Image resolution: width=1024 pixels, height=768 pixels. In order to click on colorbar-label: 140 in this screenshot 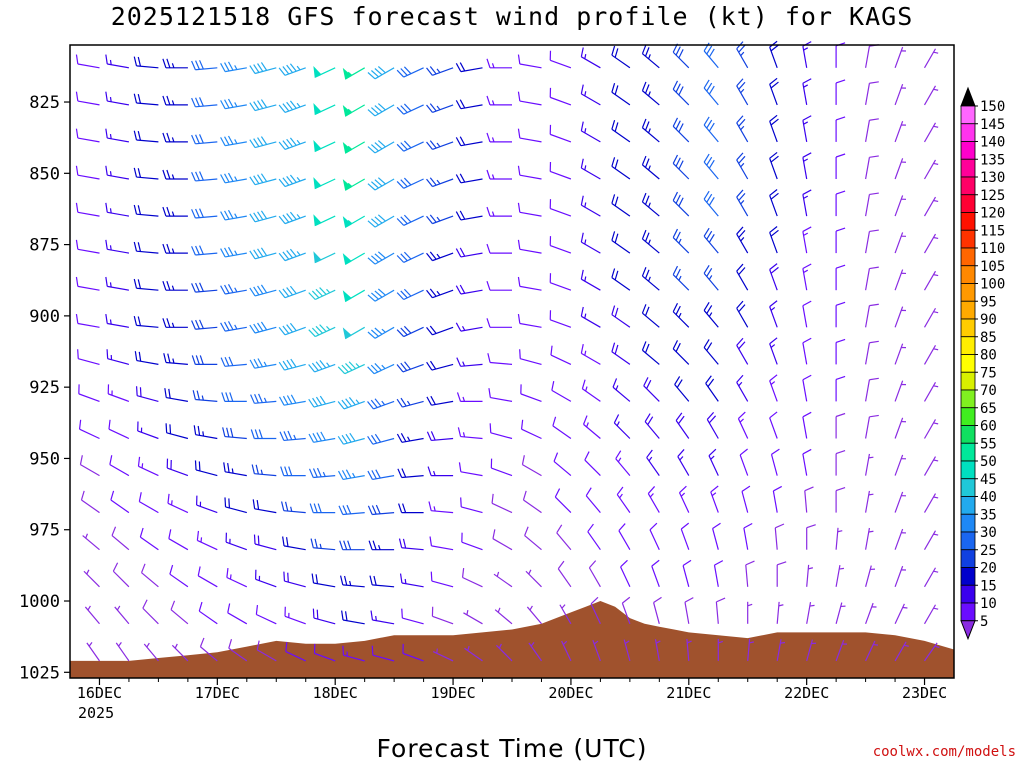, I will do `click(992, 143)`.